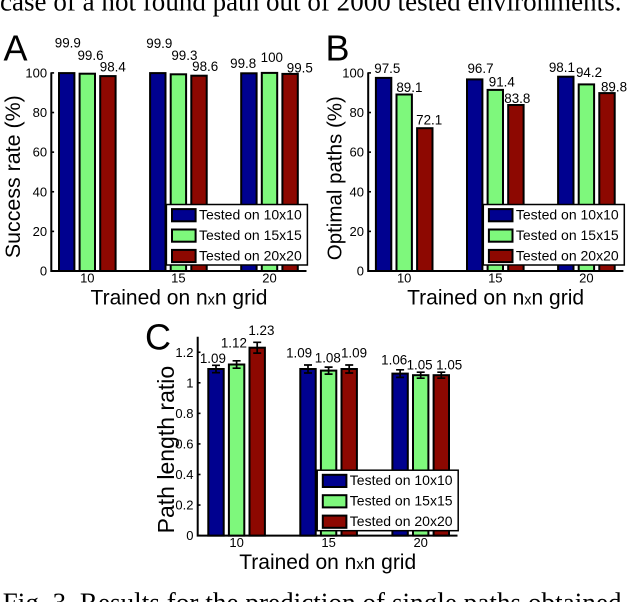  I want to click on svg-text: 1.12, so click(234, 343).